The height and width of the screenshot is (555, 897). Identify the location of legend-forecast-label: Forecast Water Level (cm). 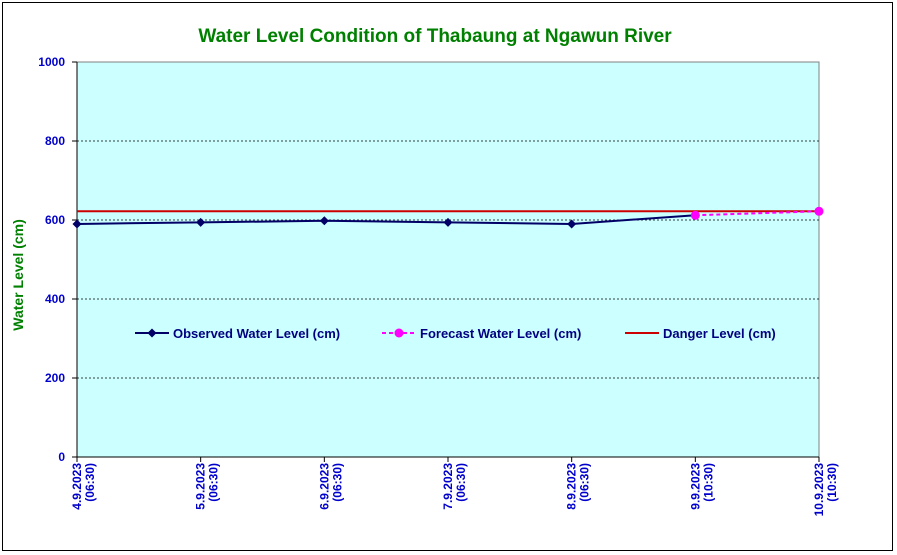
(500, 333).